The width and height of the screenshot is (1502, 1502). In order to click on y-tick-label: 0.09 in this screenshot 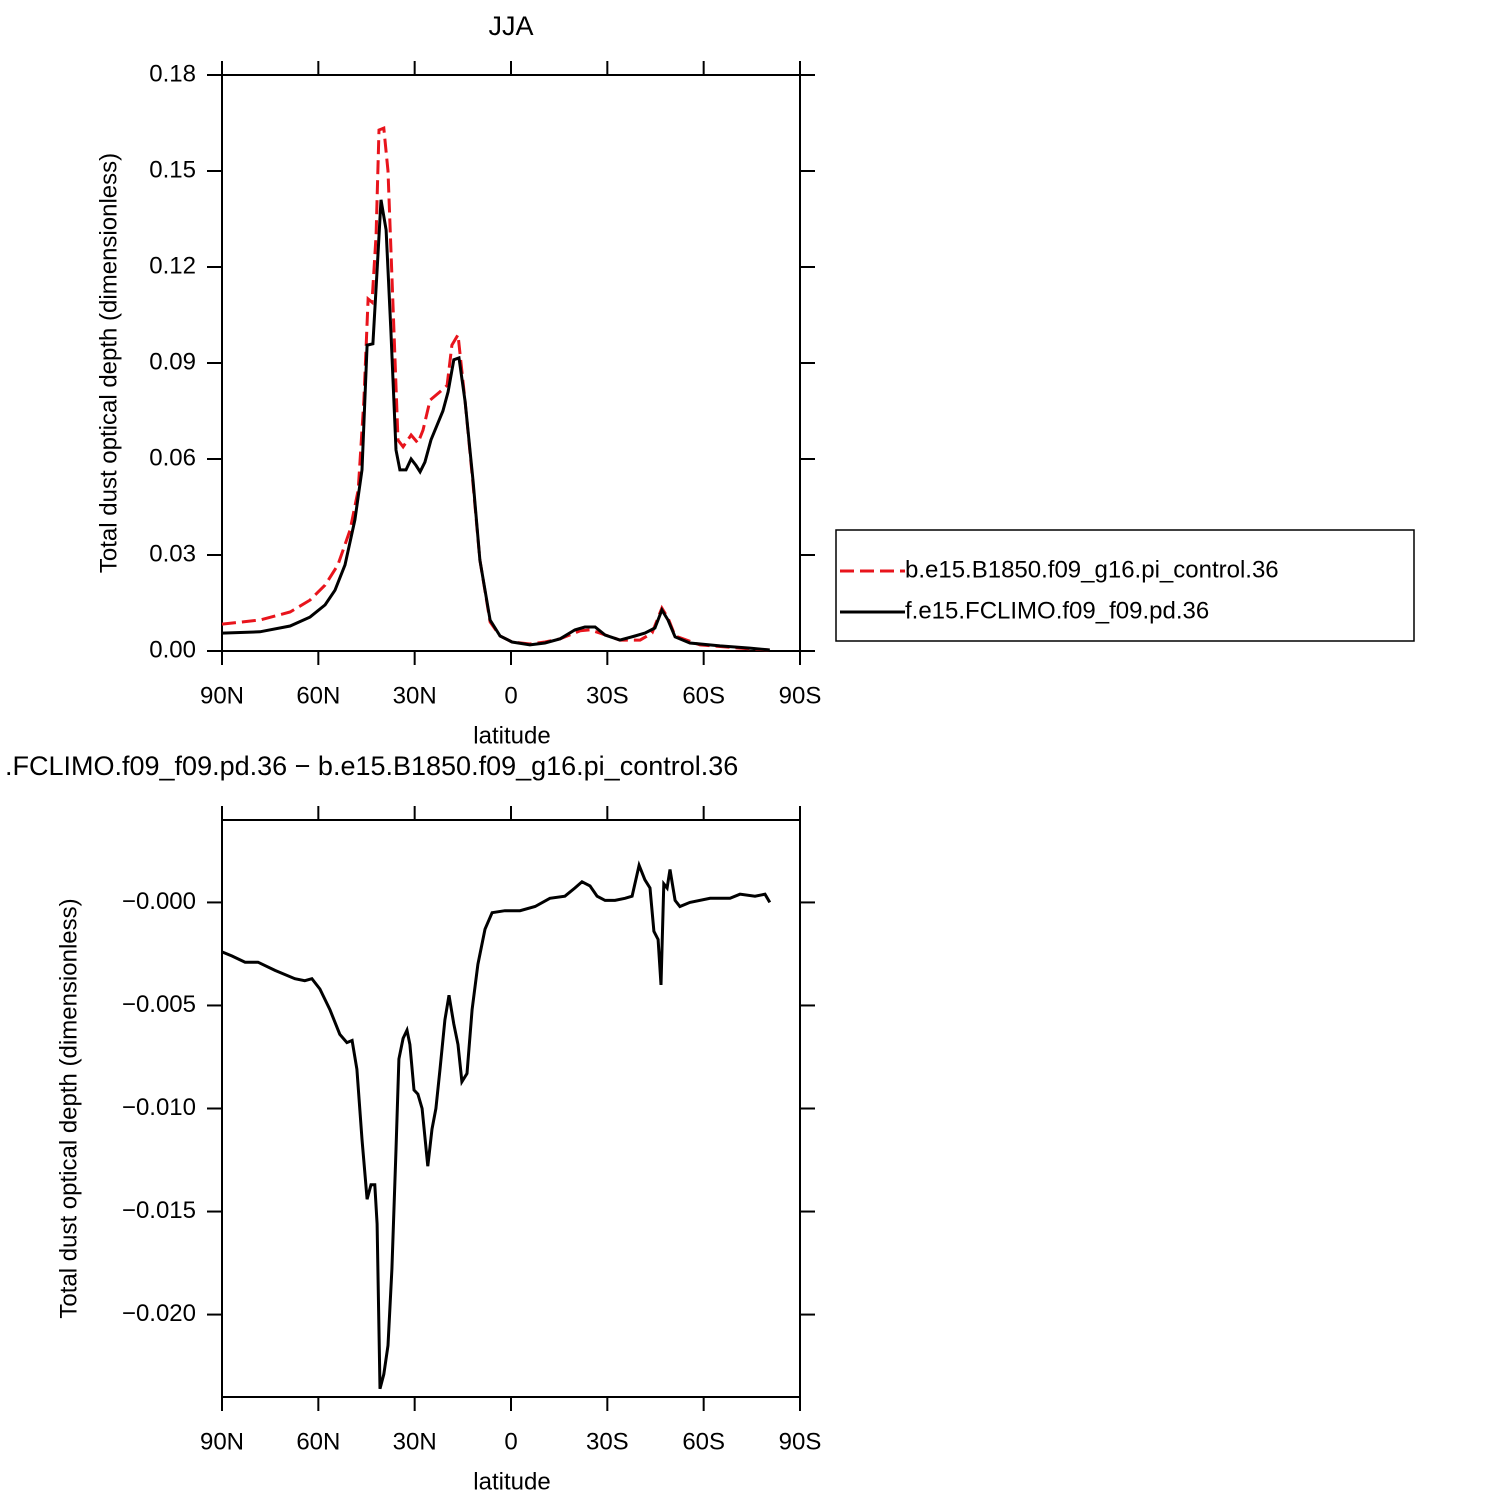, I will do `click(172, 361)`.